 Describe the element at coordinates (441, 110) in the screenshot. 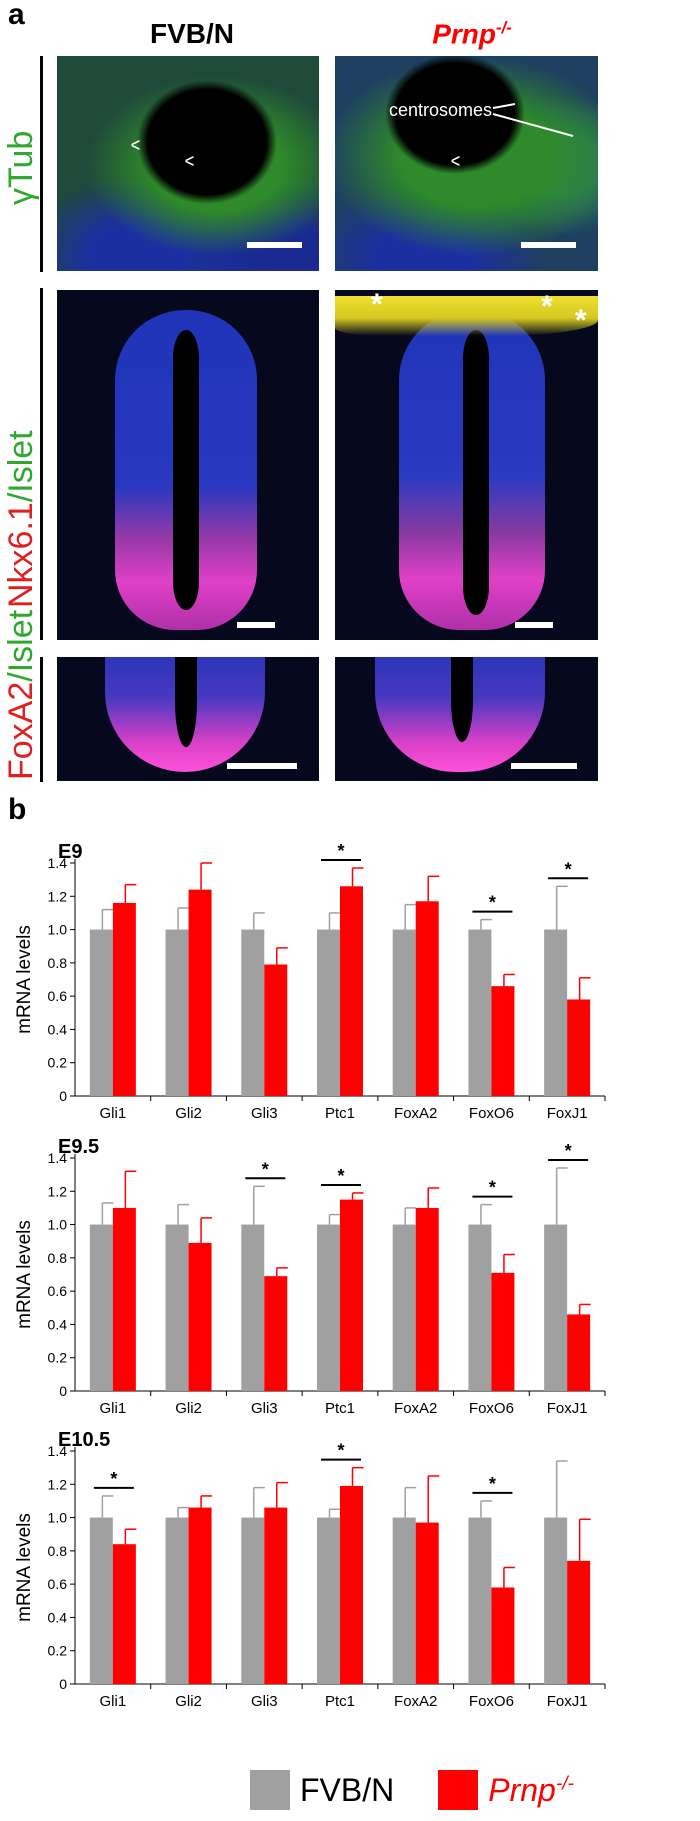

I see `centrosomes-label: centrosomes` at that location.